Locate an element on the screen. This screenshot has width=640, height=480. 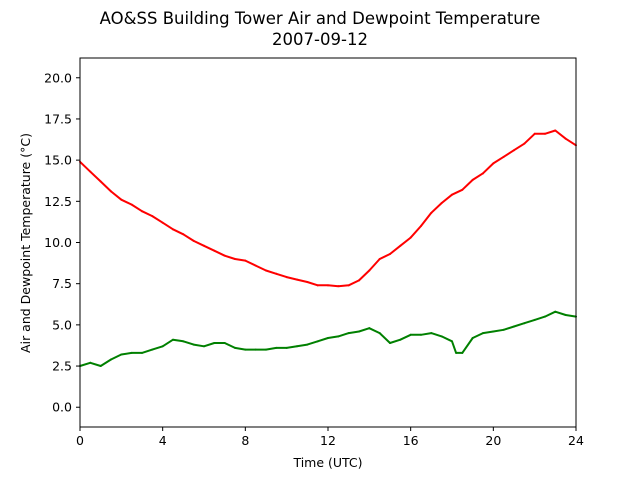
x-tick-label: 16 is located at coordinates (411, 440).